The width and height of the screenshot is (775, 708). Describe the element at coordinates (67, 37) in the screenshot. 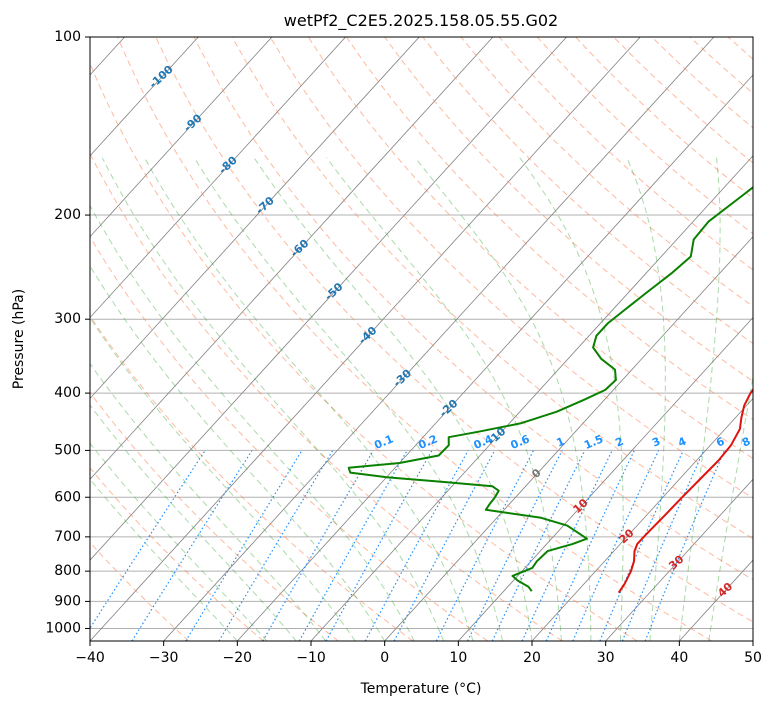

I see `y-tick-label: 100` at that location.